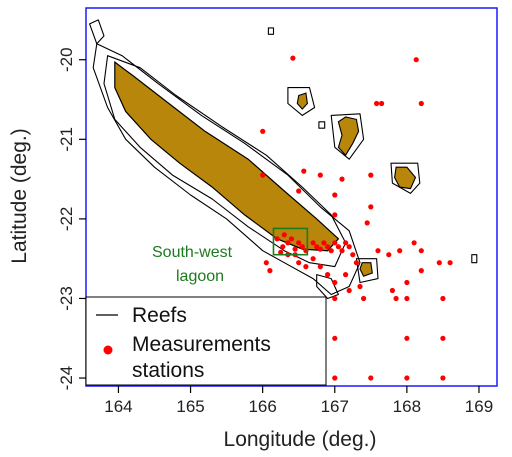 The width and height of the screenshot is (512, 457). I want to click on legend-stations-label-line2: stations, so click(168, 370).